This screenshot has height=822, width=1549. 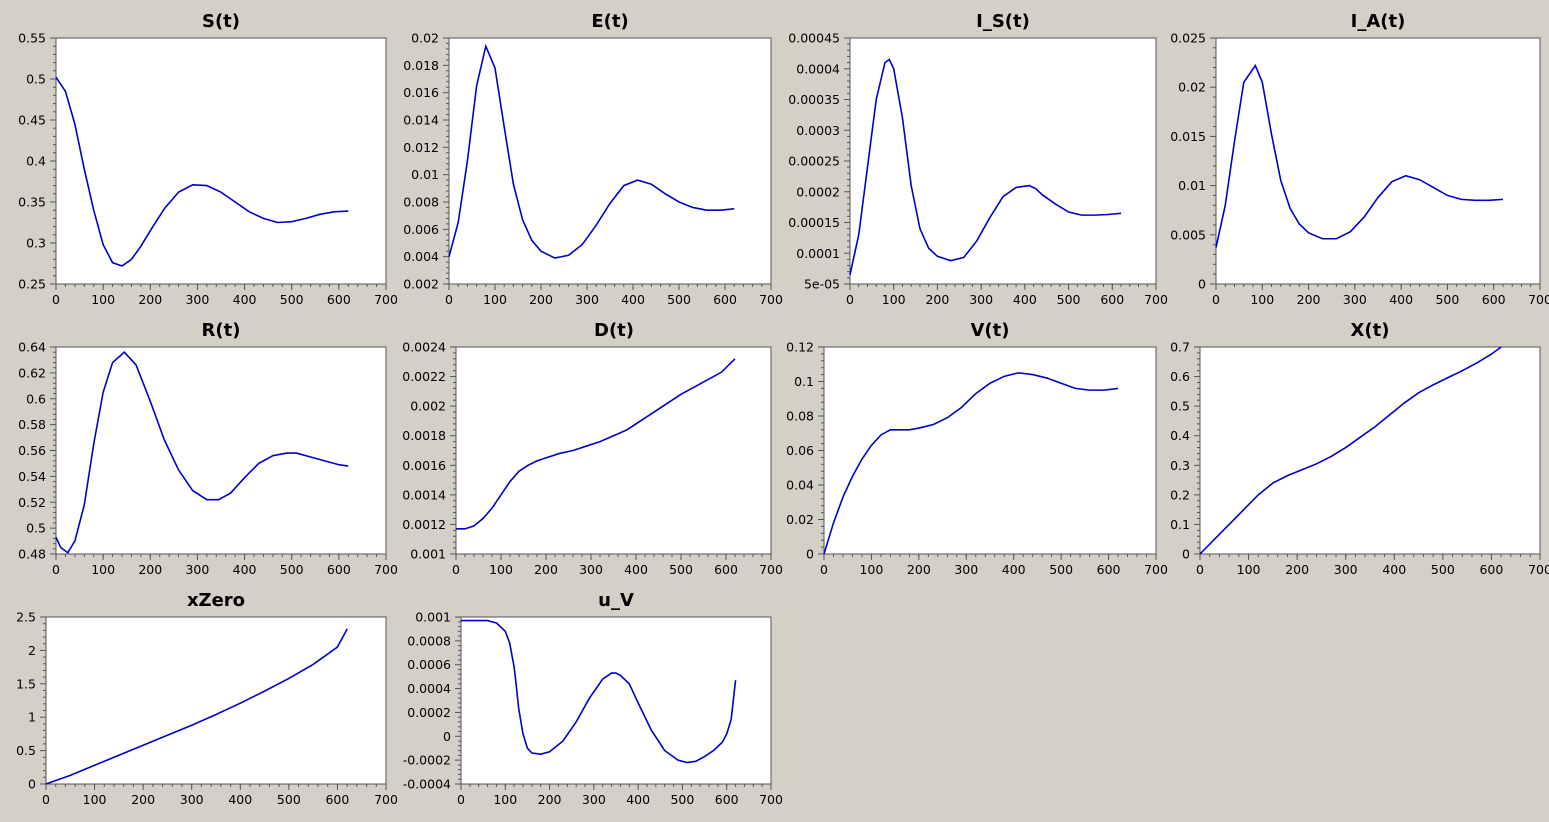 What do you see at coordinates (1180, 494) in the screenshot?
I see `y-tick-label: 0.2` at bounding box center [1180, 494].